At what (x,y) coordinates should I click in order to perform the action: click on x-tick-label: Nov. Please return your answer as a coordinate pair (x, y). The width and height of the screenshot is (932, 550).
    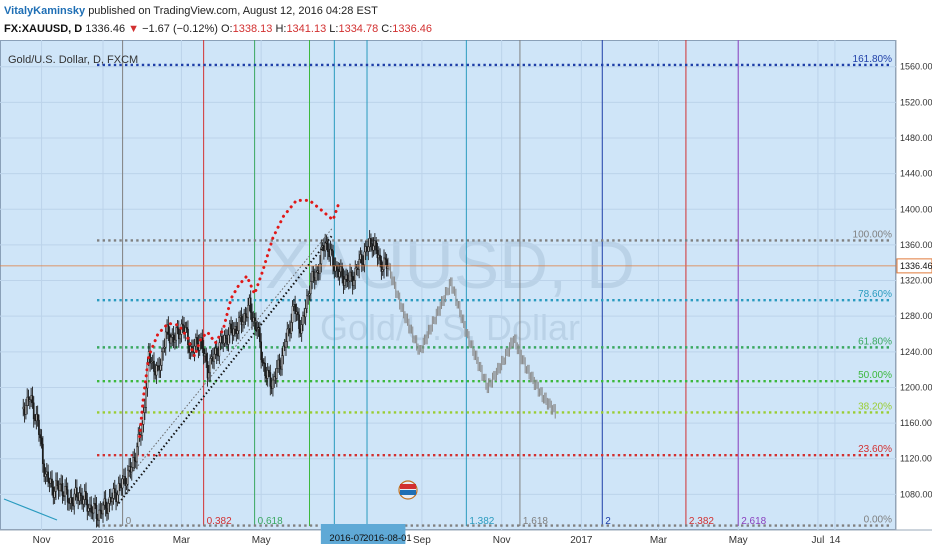
    Looking at the image, I should click on (502, 540).